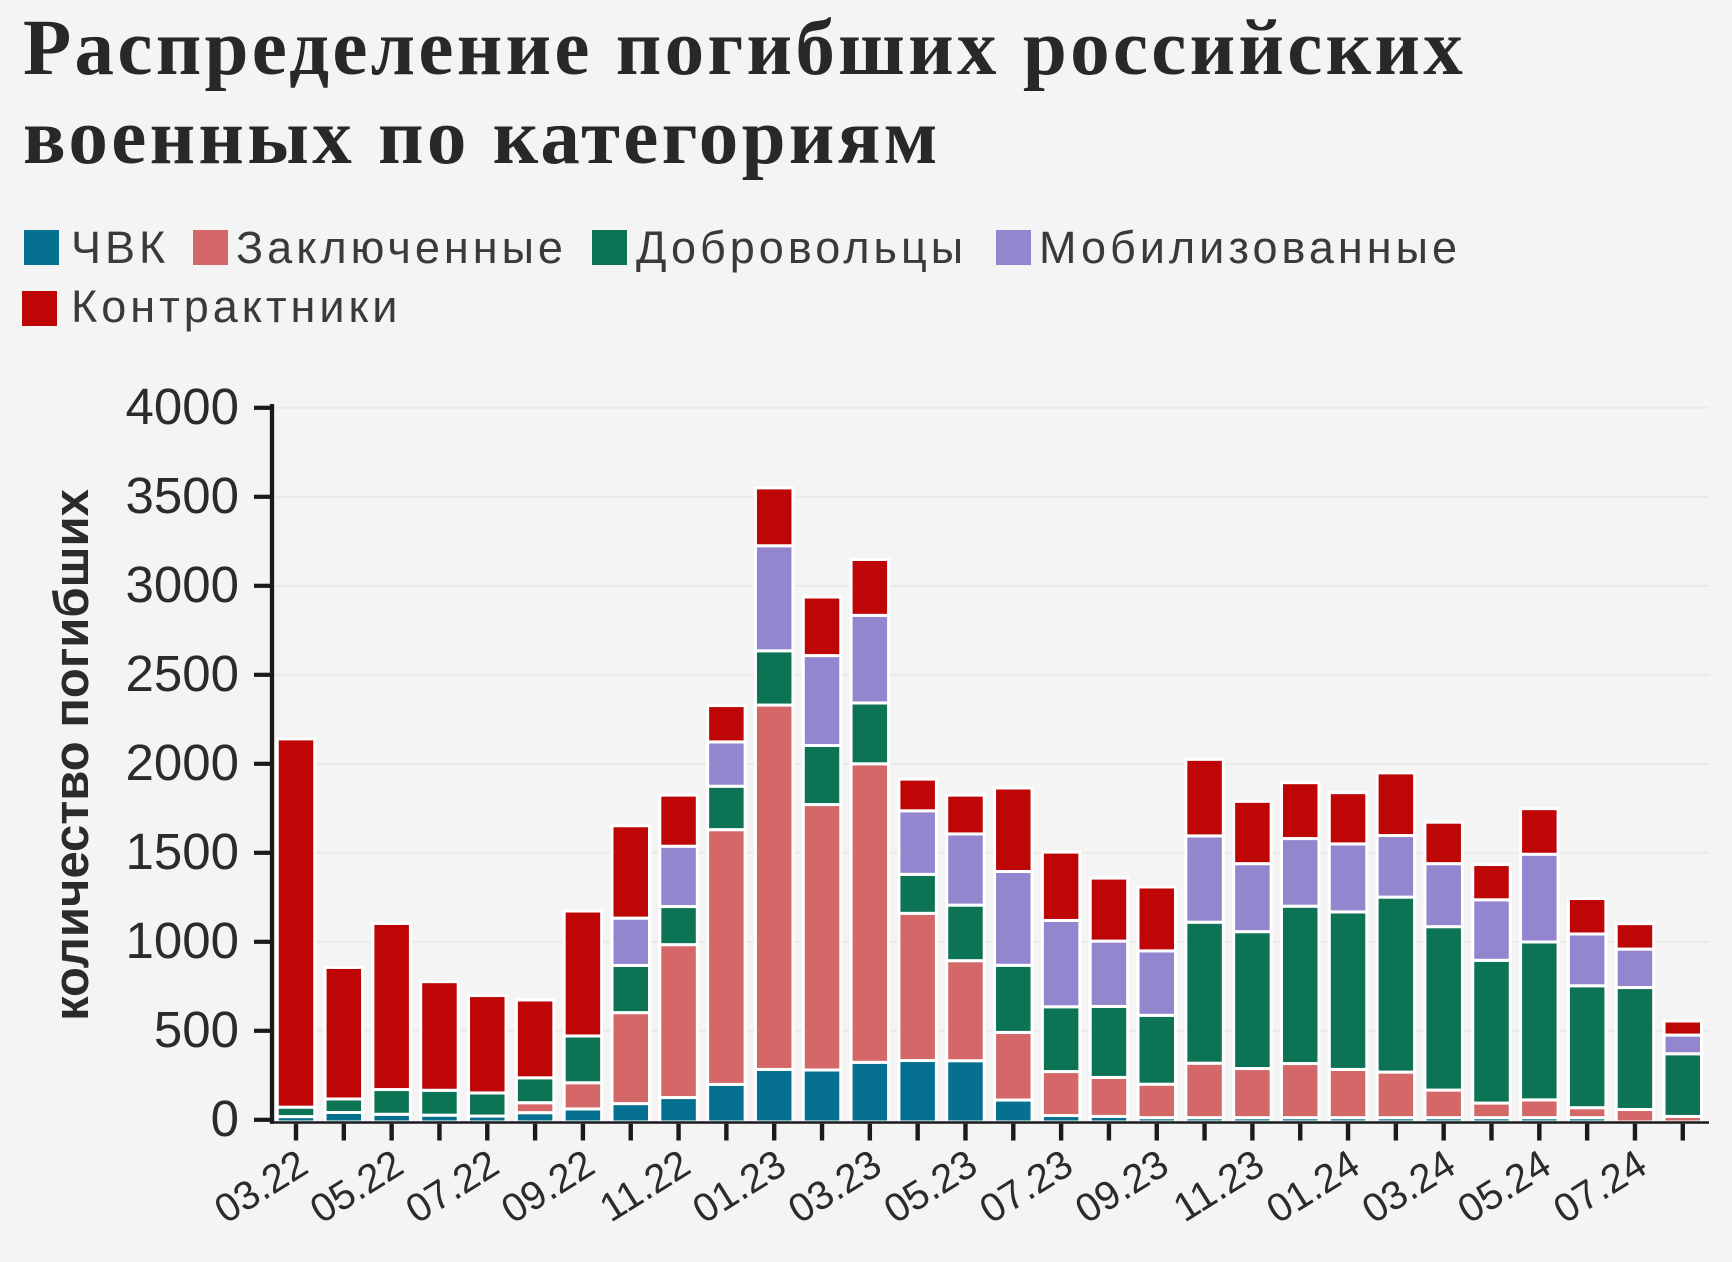 The image size is (1732, 1262). Describe the element at coordinates (548, 1187) in the screenshot. I see `svg-text: 09.22` at that location.